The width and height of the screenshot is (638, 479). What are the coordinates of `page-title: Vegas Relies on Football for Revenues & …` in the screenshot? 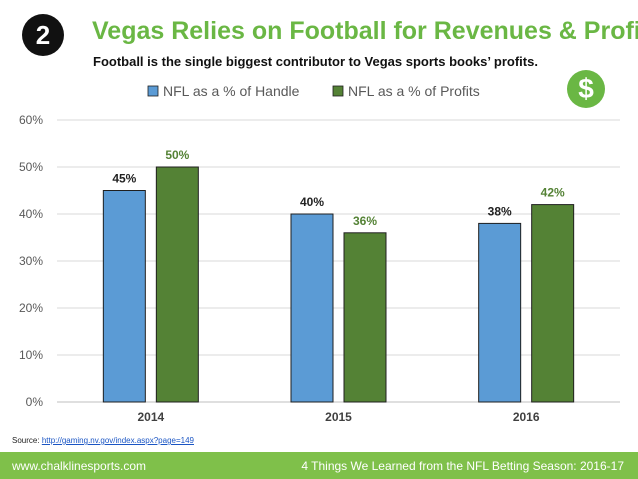 It's located at (365, 31).